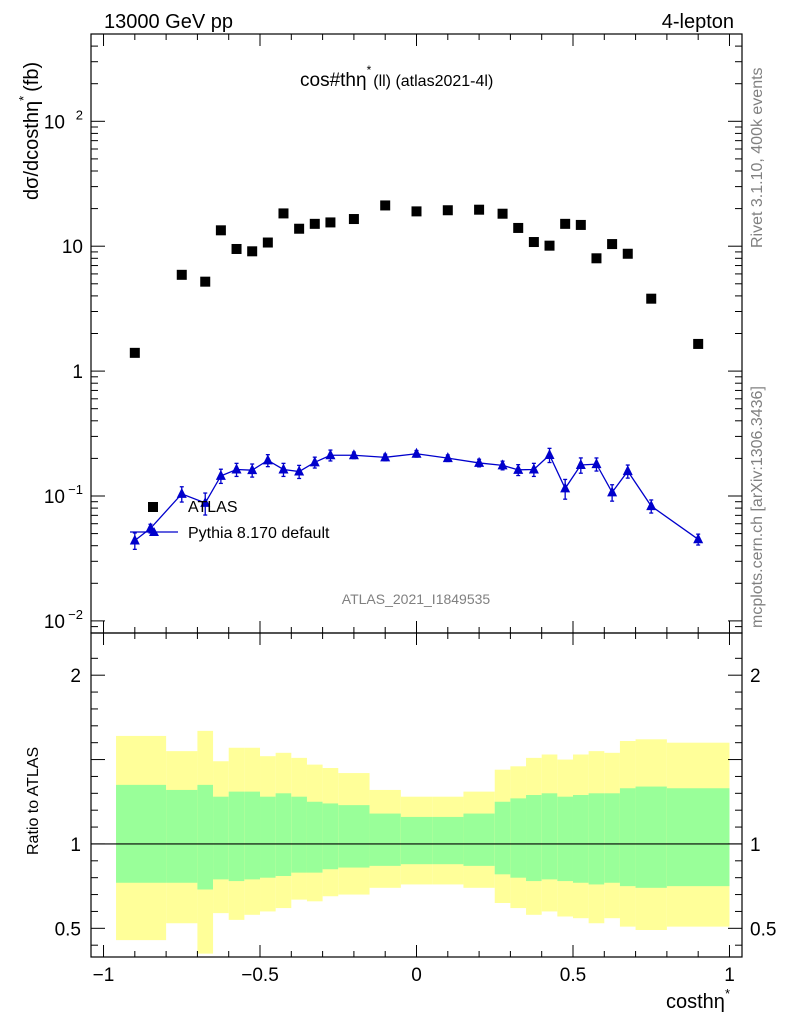  I want to click on plot-title: cos#thη*(ll) (atlas2021-4l), so click(396, 77).